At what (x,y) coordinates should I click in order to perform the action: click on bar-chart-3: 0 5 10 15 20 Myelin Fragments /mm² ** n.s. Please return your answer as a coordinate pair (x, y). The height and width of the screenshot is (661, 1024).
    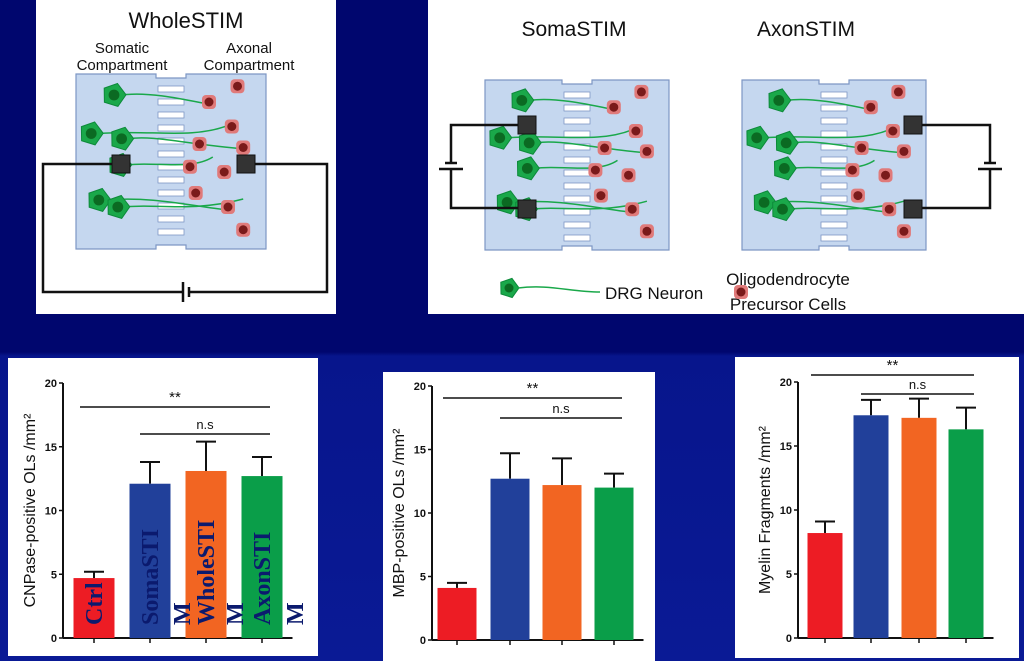
    Looking at the image, I should click on (875, 501).